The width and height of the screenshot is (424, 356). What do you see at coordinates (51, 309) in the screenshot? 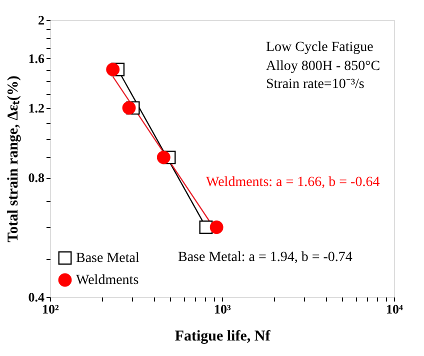
I see `x-tick-label: 10²` at bounding box center [51, 309].